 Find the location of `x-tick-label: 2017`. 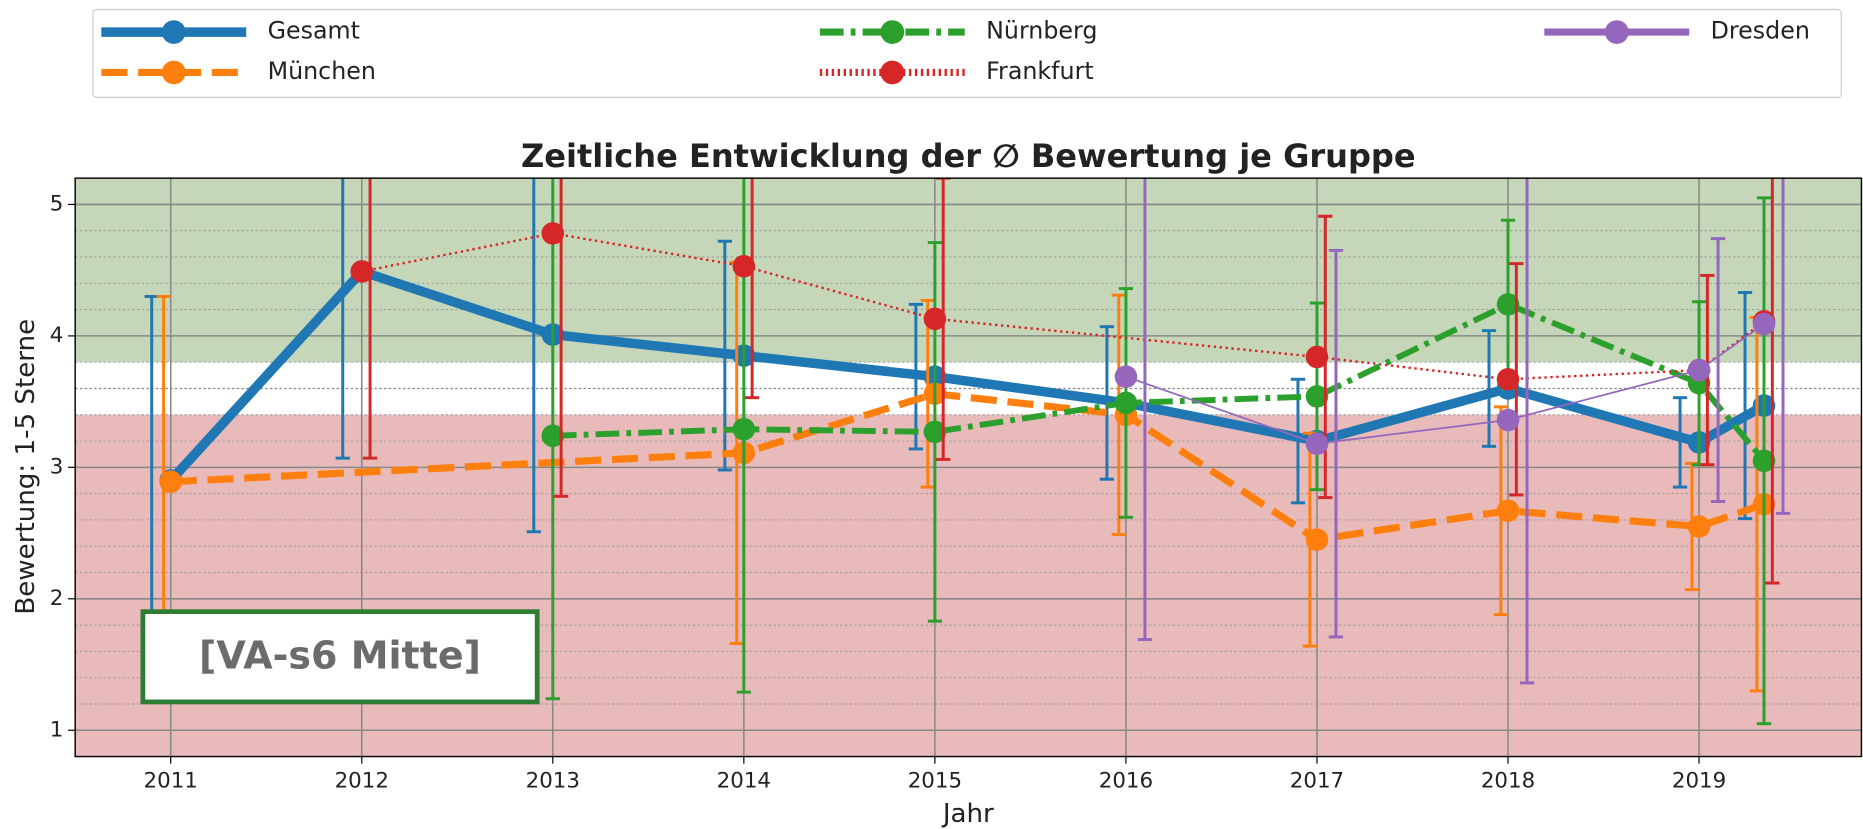

x-tick-label: 2017 is located at coordinates (1317, 780).